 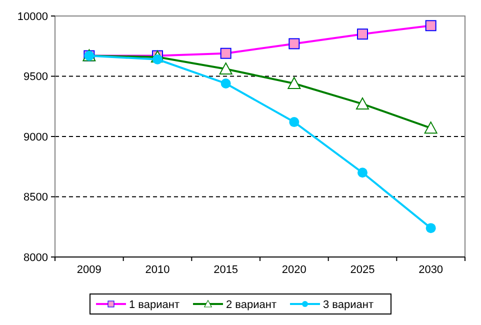 What do you see at coordinates (36, 77) in the screenshot?
I see `y-tick-label: 9500` at bounding box center [36, 77].